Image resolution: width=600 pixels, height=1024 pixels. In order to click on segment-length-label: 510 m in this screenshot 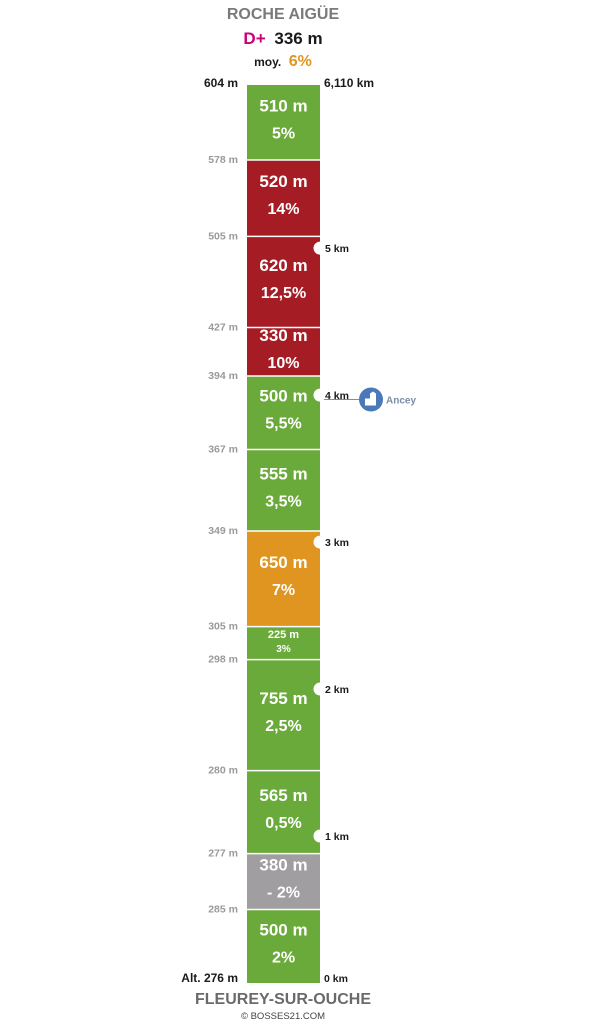, I will do `click(283, 105)`.